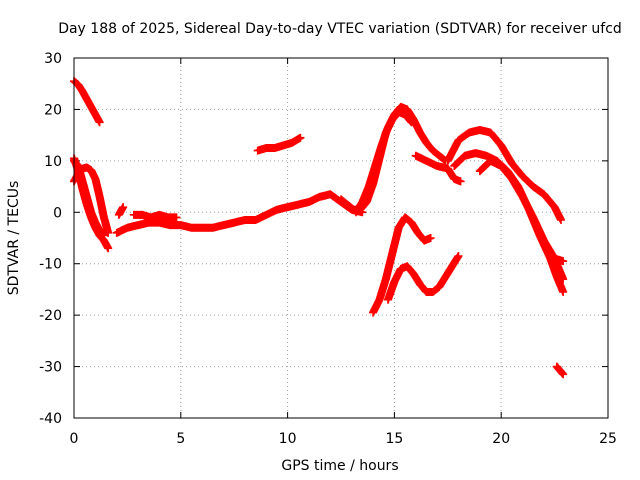 The image size is (640, 480). I want to click on y-tick-label: 20, so click(53, 110).